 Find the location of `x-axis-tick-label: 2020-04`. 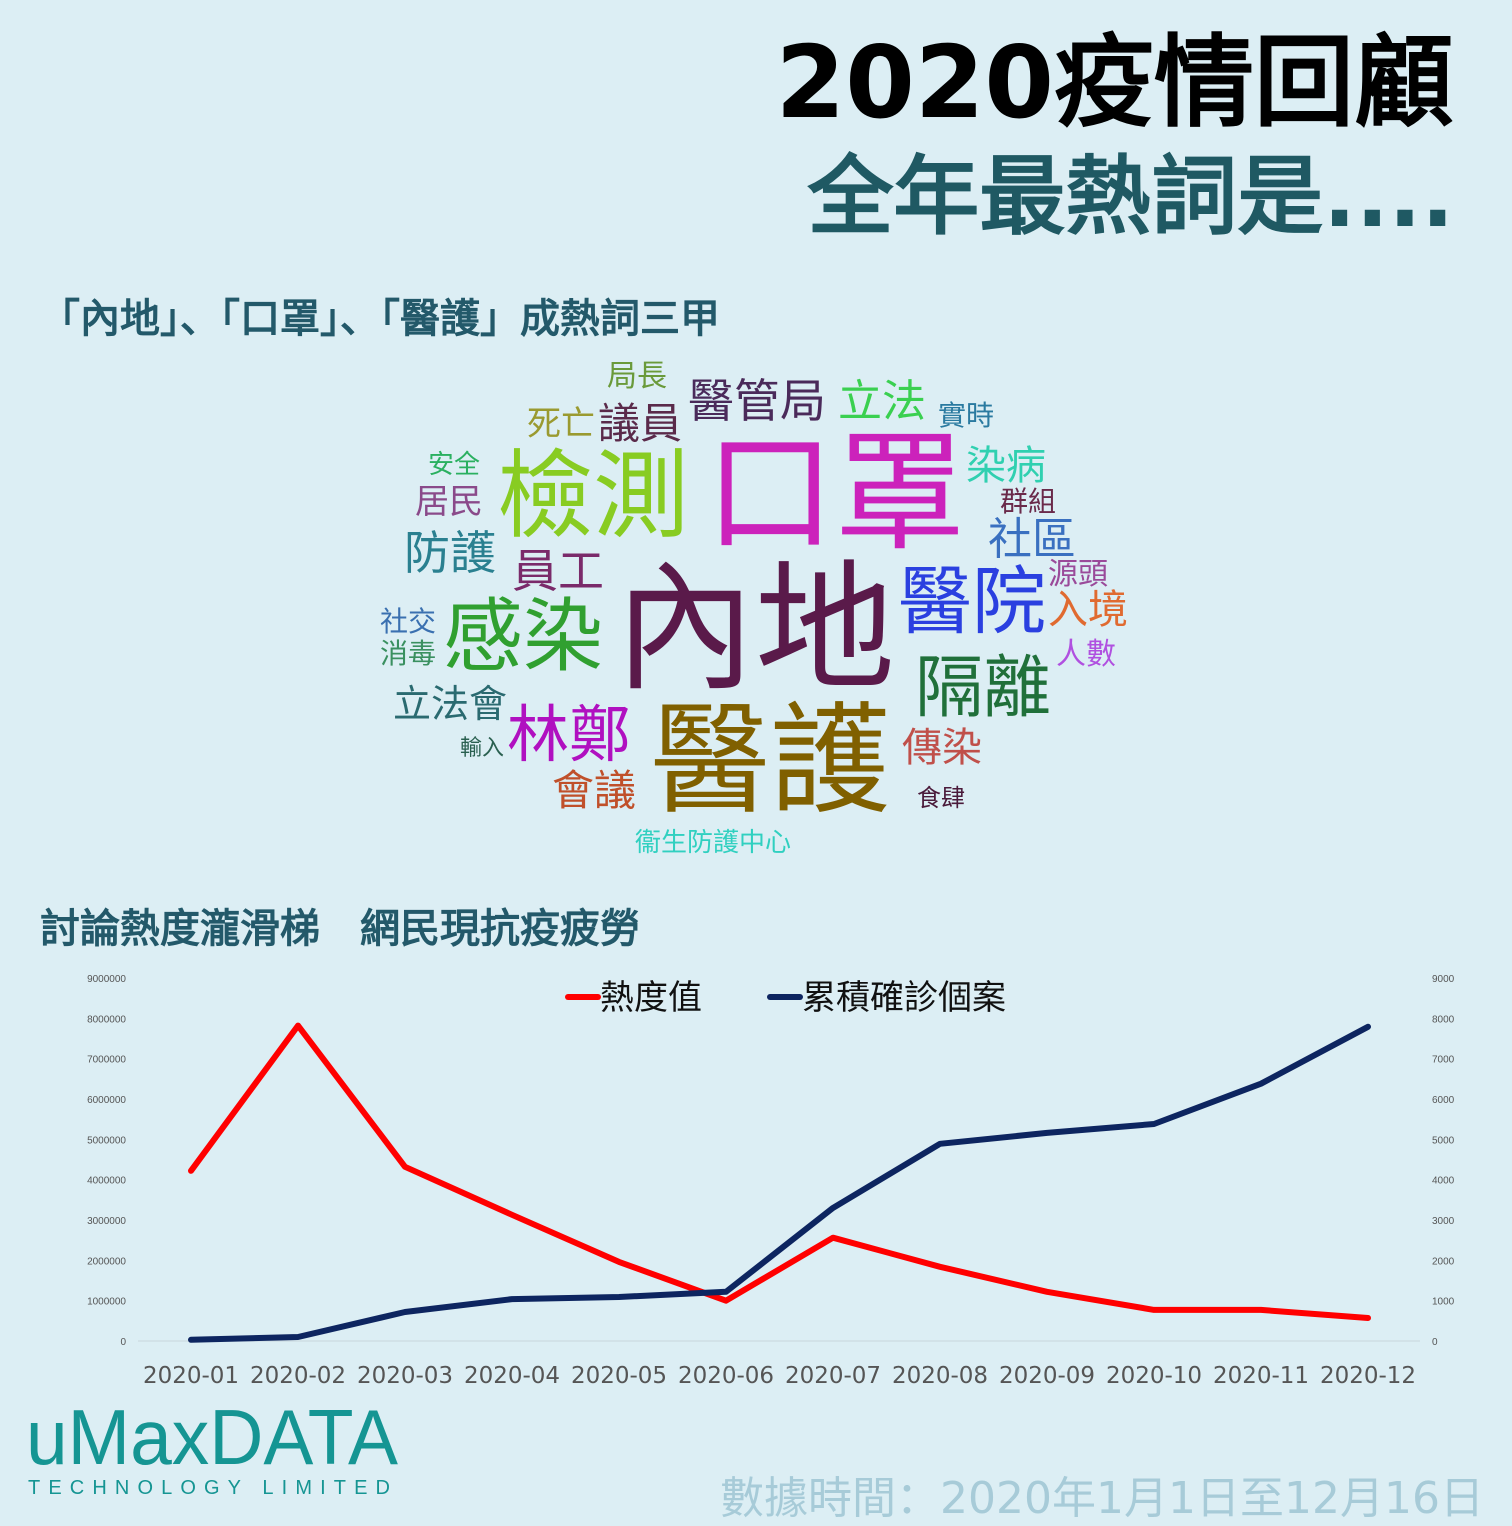

x-axis-tick-label: 2020-04 is located at coordinates (512, 1376).